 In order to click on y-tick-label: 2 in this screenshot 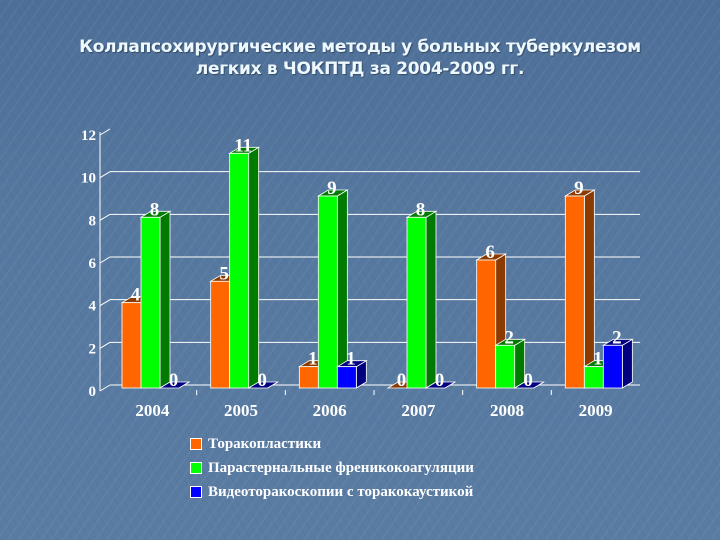, I will do `click(93, 349)`.